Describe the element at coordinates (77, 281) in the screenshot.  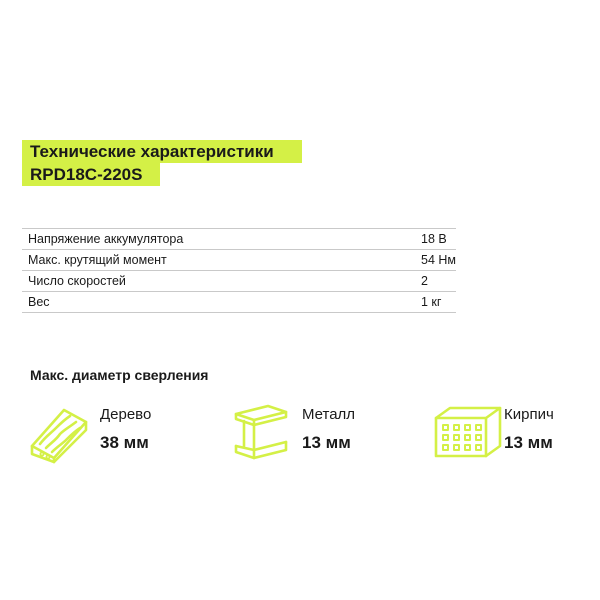
I see `spec-label: Число скоростей` at that location.